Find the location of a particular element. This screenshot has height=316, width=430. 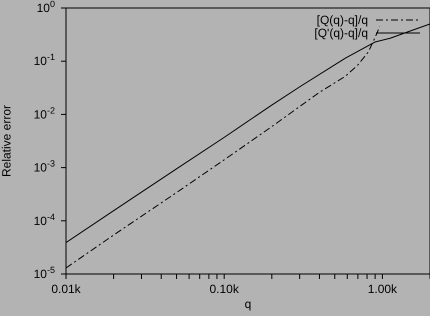

y-tick-label: 10$^{-1}$ is located at coordinates (44, 60).